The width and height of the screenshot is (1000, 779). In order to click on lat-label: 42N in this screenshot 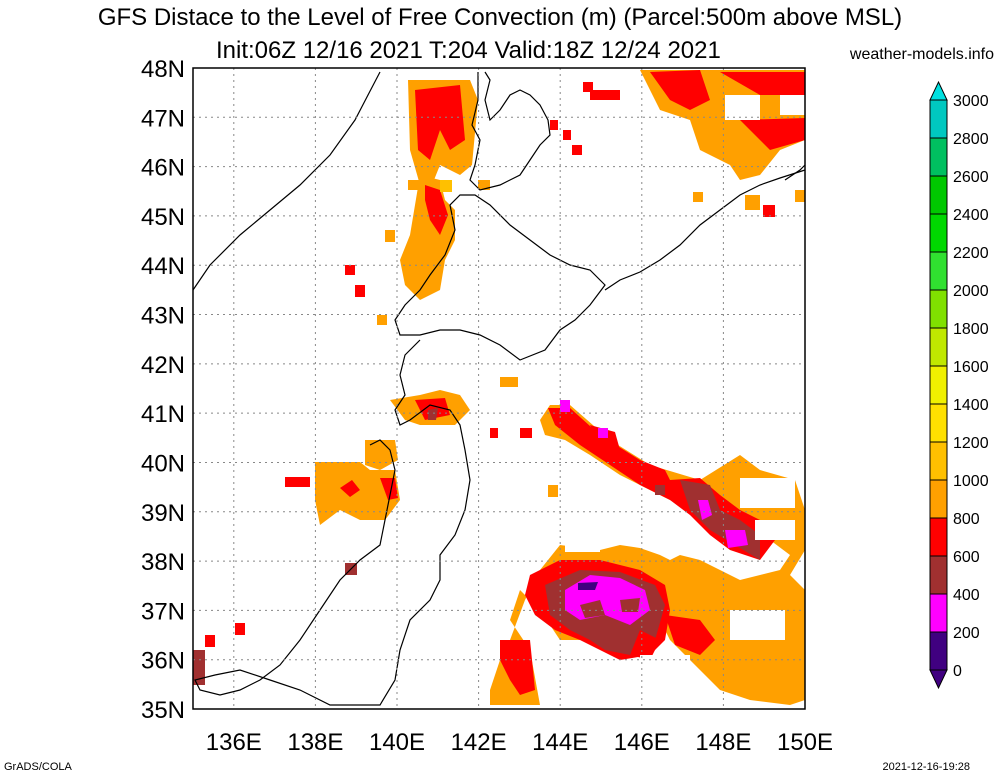, I will do `click(163, 365)`.